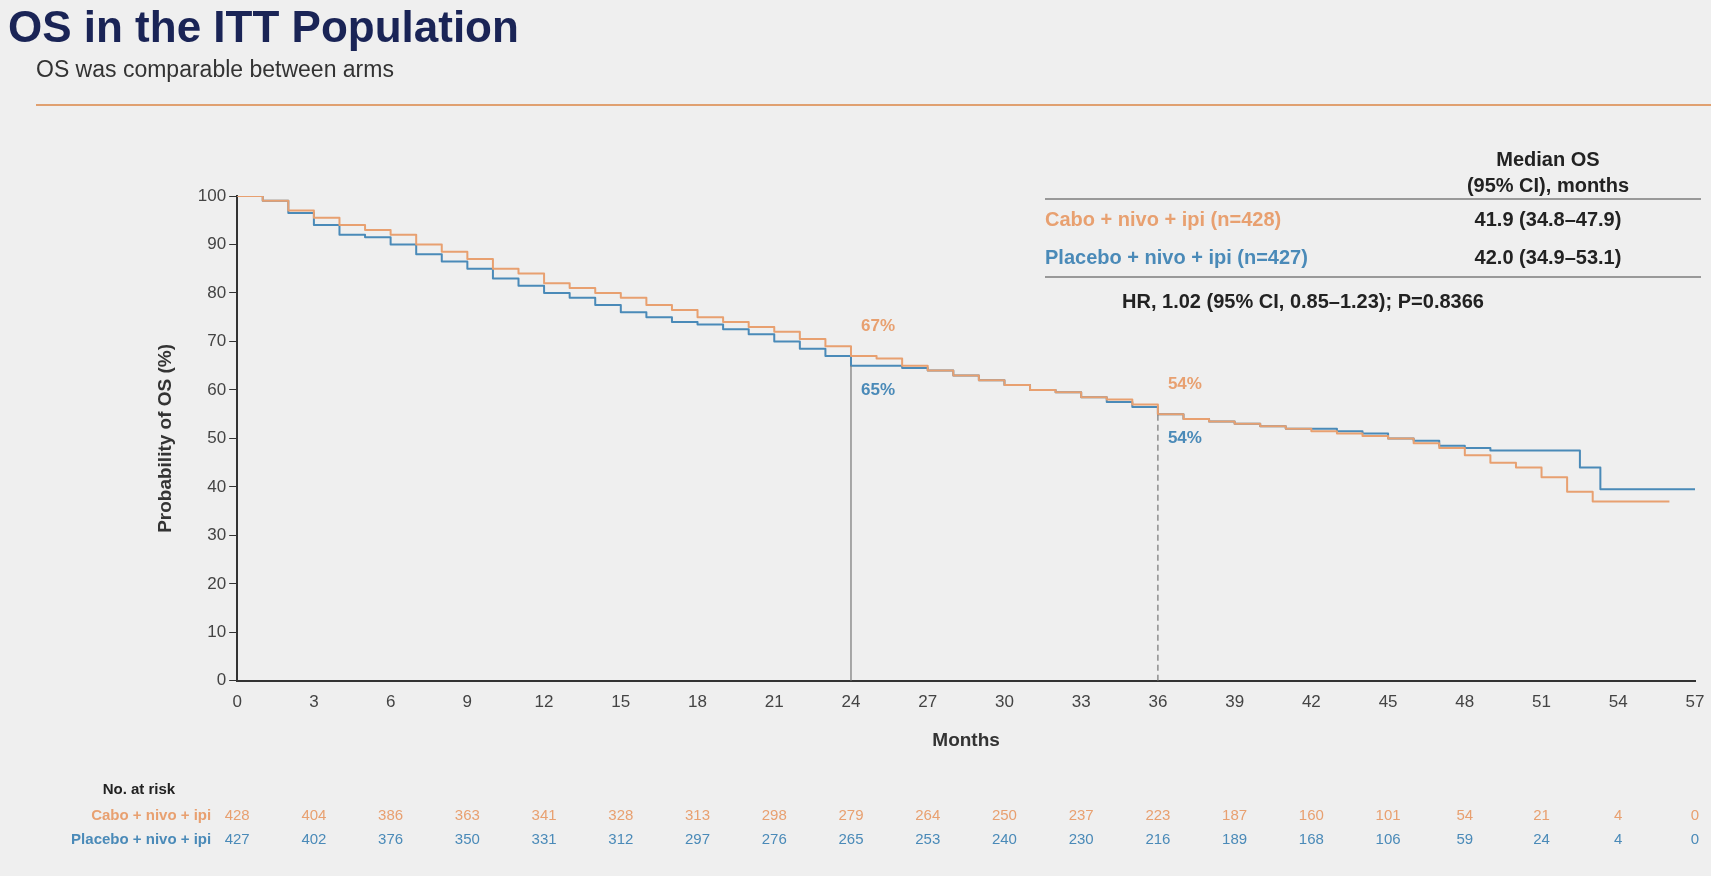 Image resolution: width=1711 pixels, height=876 pixels. I want to click on text: 265, so click(851, 838).